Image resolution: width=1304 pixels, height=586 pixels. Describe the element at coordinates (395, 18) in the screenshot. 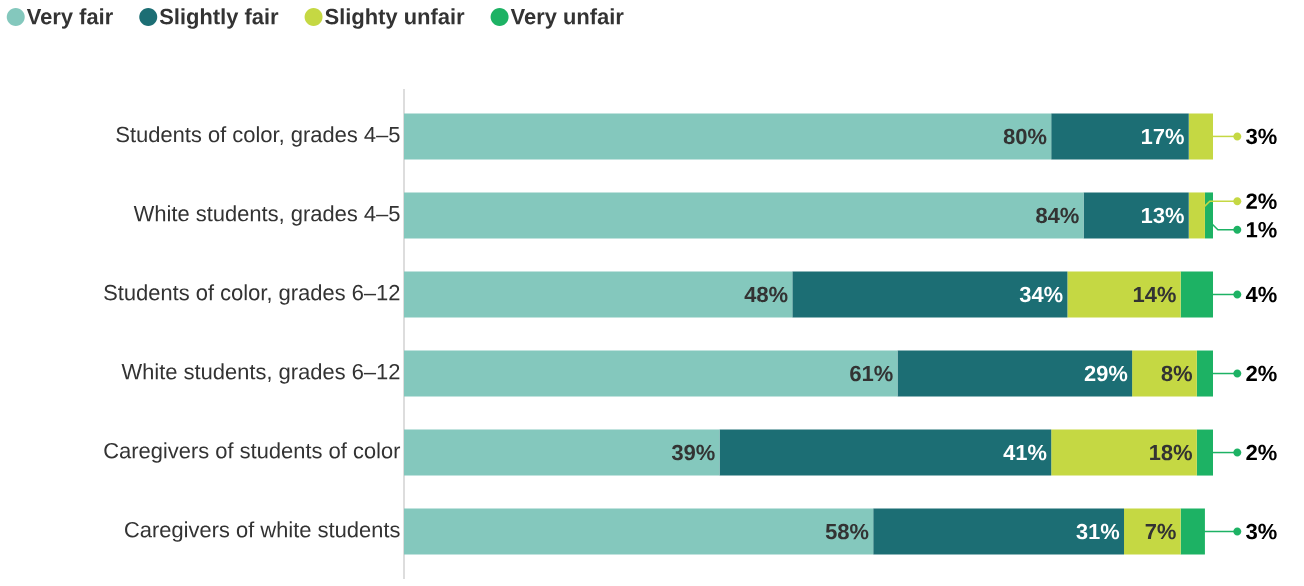

I see `legend-label: Slighty unfair` at that location.